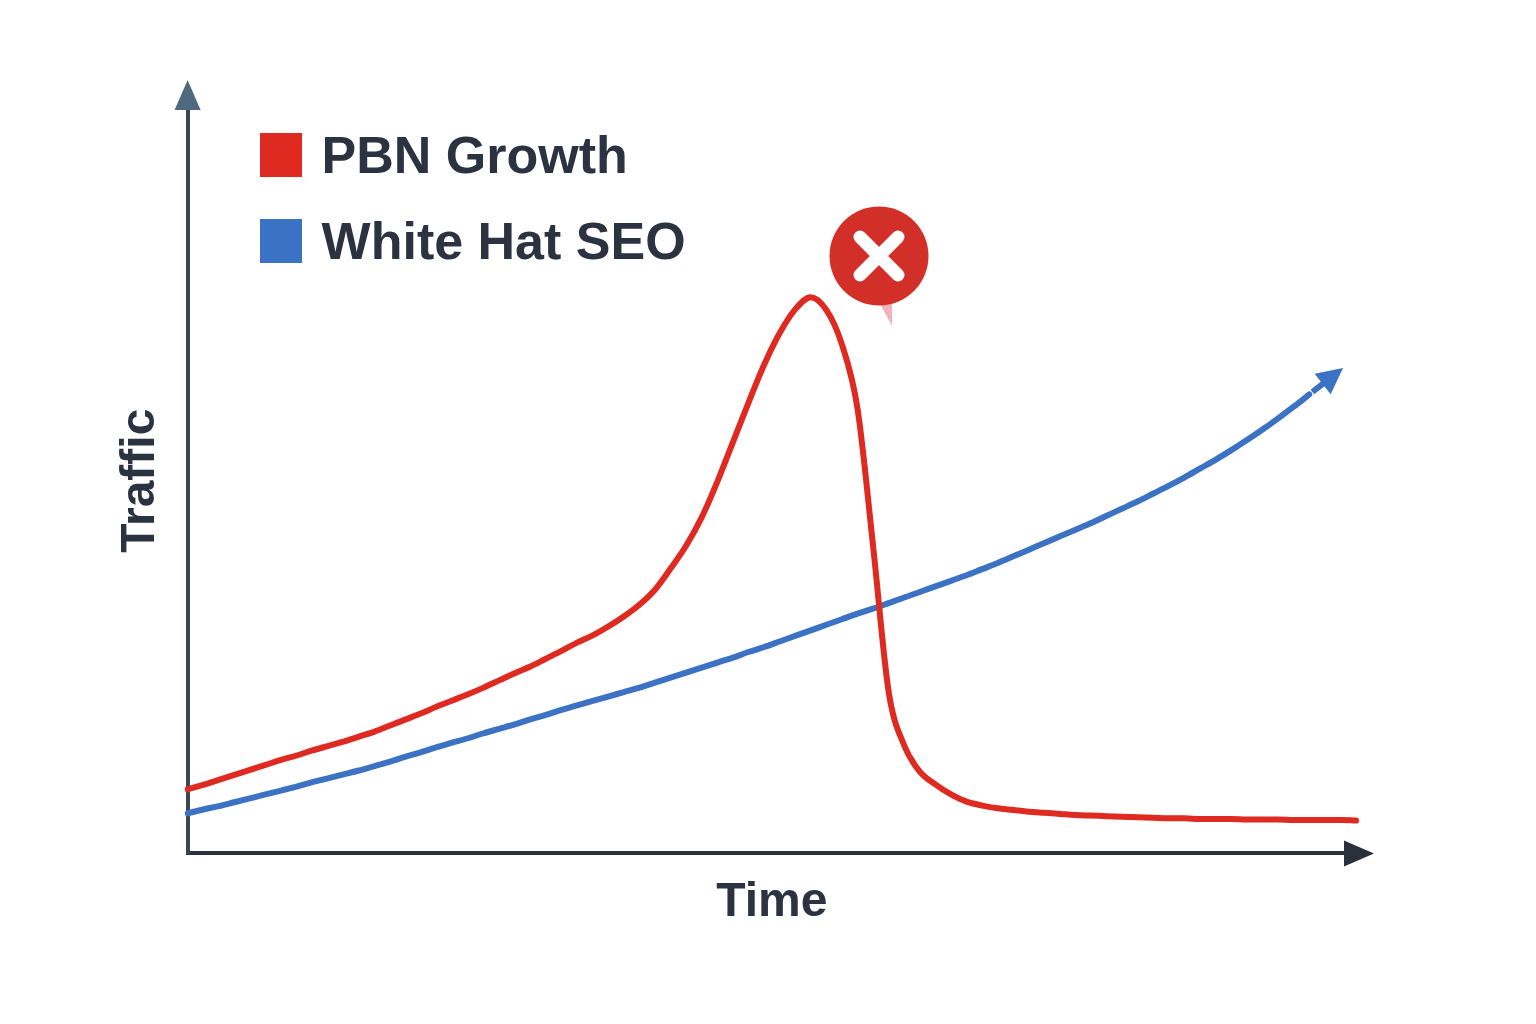 The image size is (1536, 1024). I want to click on legend-label: White Hat SEO, so click(503, 241).